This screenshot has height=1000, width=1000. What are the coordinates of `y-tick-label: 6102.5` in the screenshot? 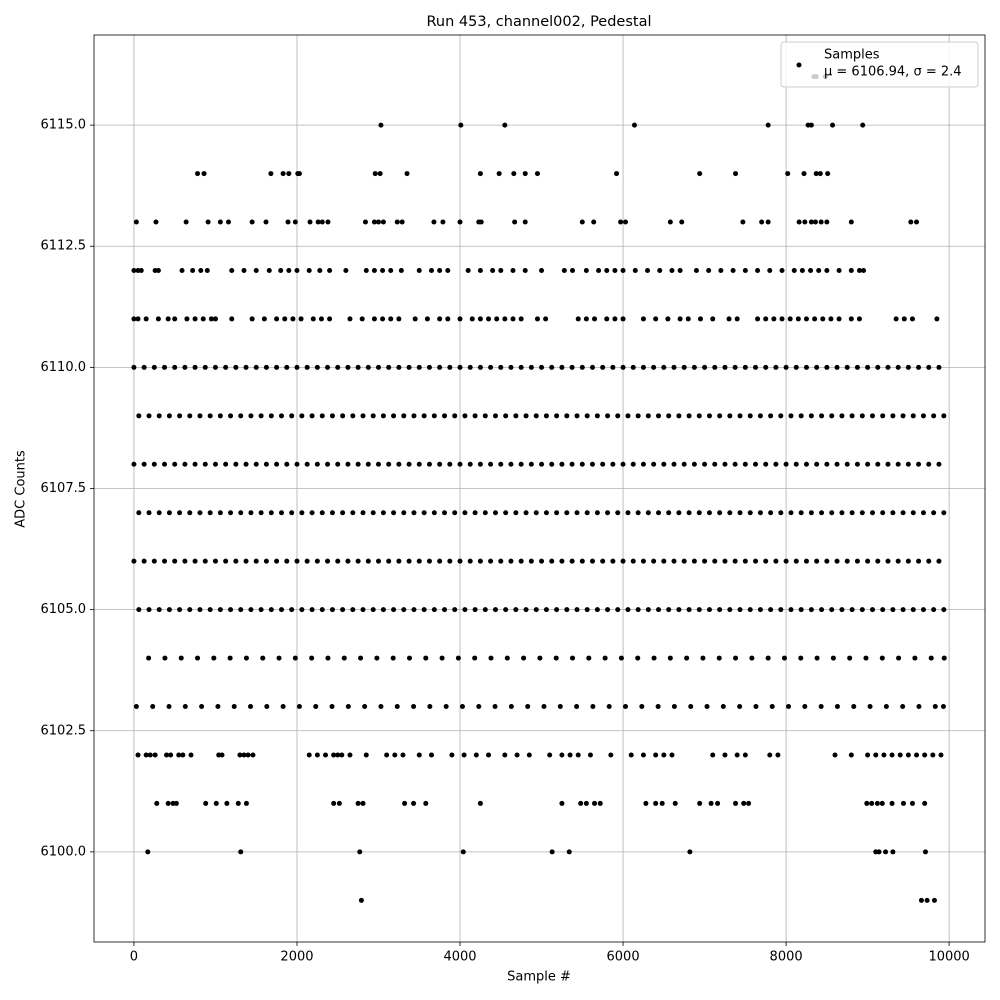 It's located at (64, 730).